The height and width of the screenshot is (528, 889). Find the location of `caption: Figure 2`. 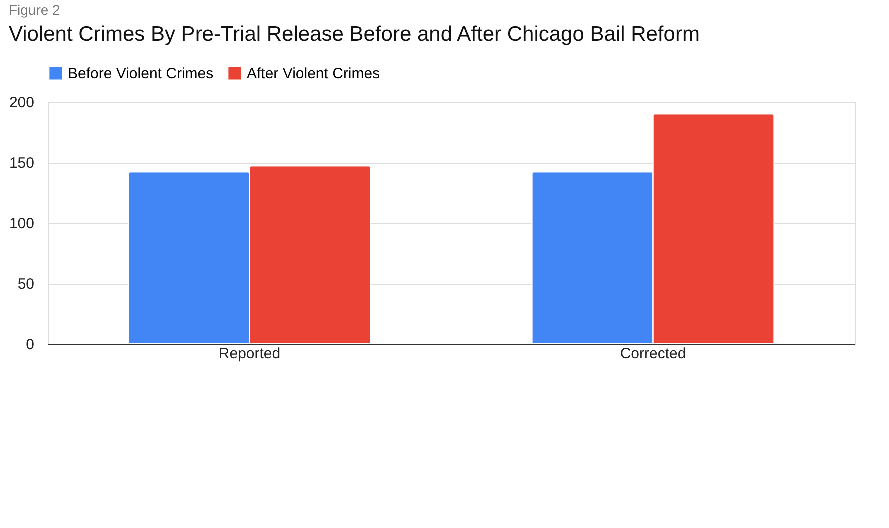

caption: Figure 2 is located at coordinates (34, 10).